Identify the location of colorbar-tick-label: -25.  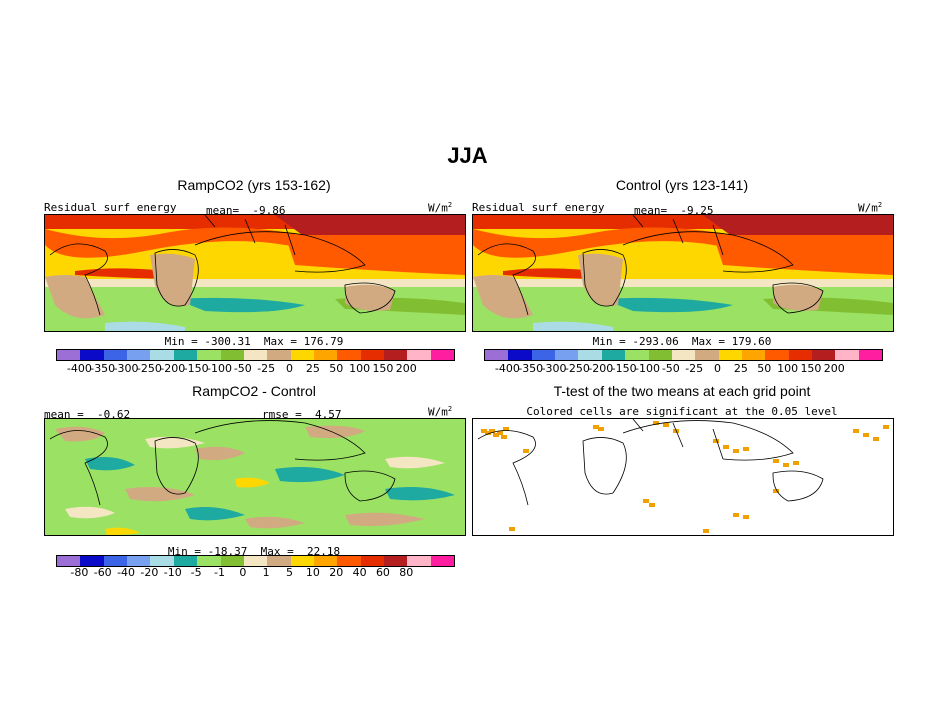
(266, 368).